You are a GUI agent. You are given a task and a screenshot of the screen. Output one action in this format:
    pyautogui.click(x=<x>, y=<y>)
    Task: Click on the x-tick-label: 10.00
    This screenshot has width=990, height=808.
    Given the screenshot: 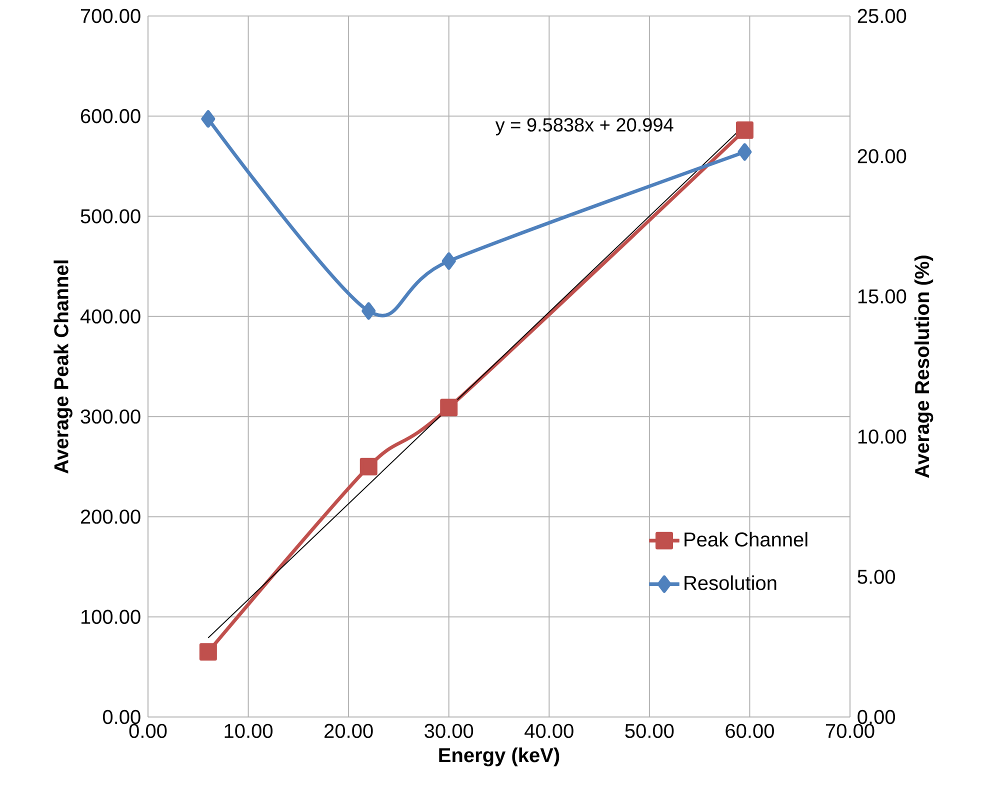 What is the action you would take?
    pyautogui.click(x=248, y=731)
    